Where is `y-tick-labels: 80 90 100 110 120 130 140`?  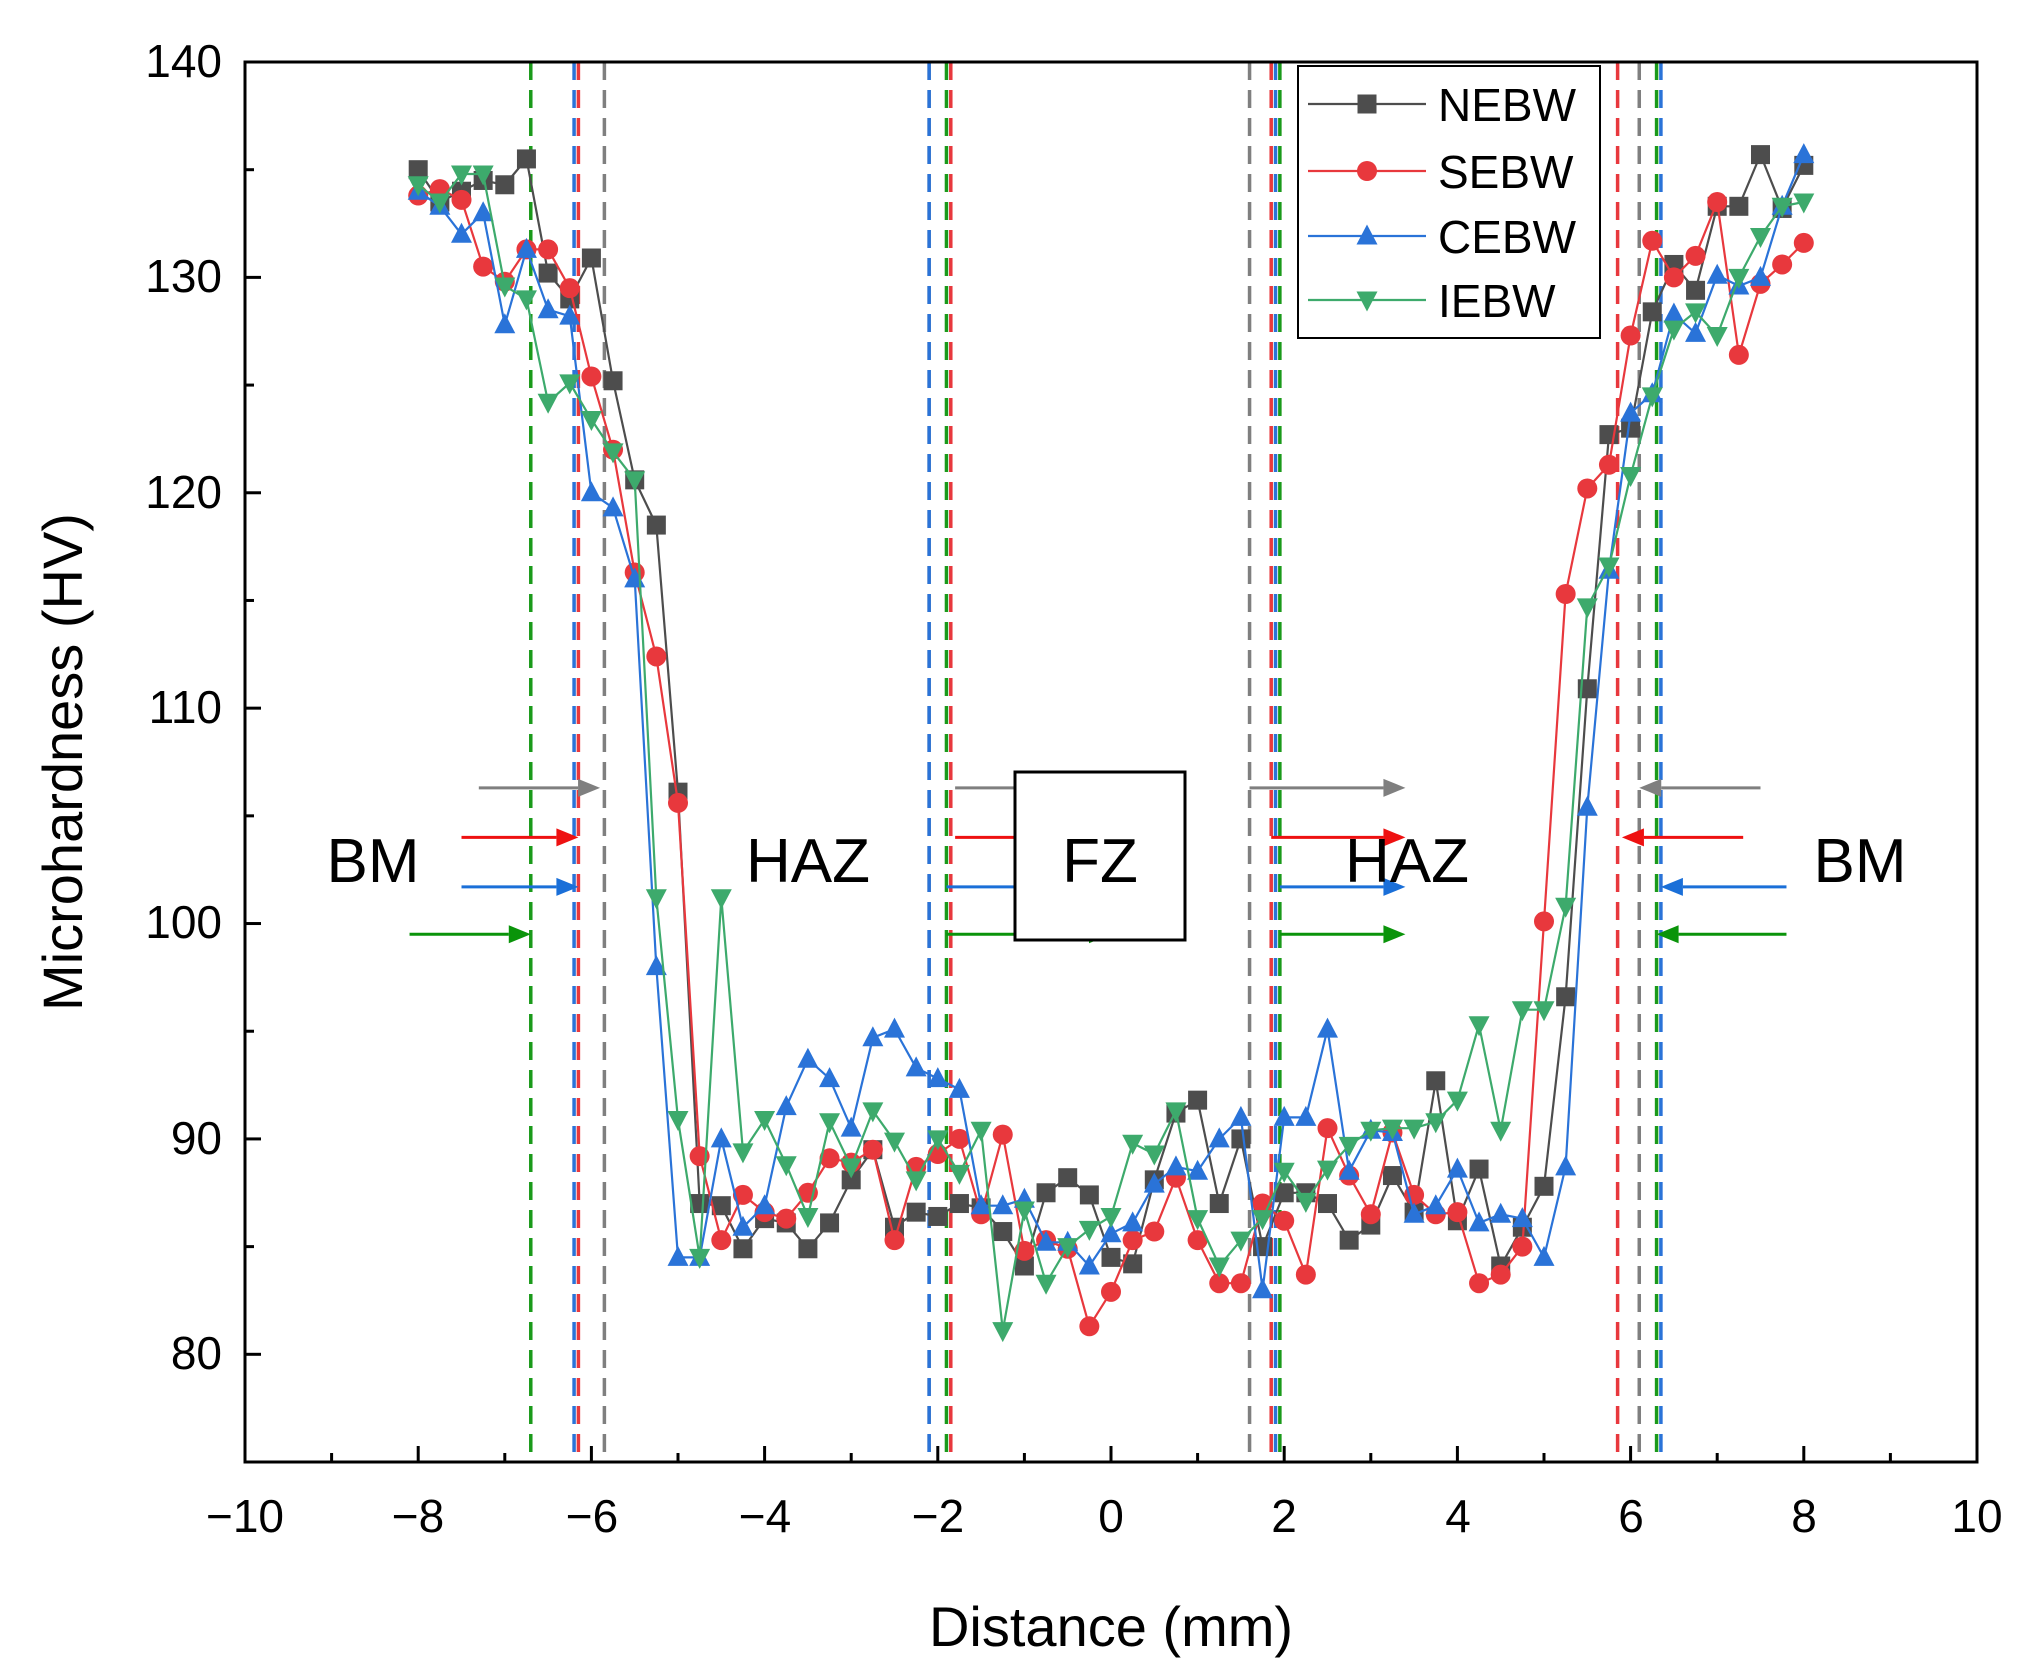 y-tick-labels: 80 90 100 110 120 130 140 is located at coordinates (183, 707).